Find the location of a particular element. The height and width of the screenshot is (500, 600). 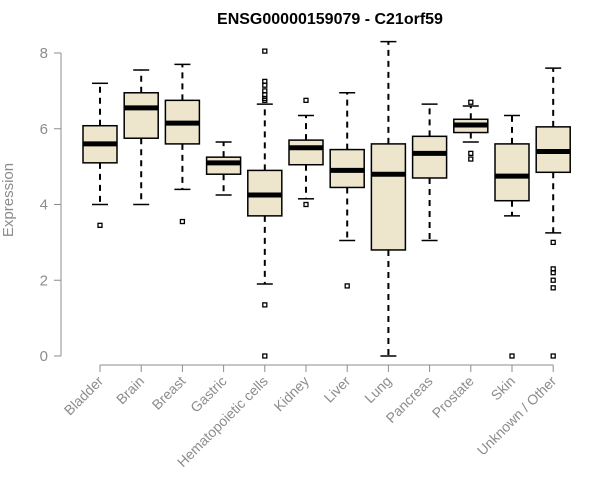

x-tick-label: Lung is located at coordinates (377, 389).